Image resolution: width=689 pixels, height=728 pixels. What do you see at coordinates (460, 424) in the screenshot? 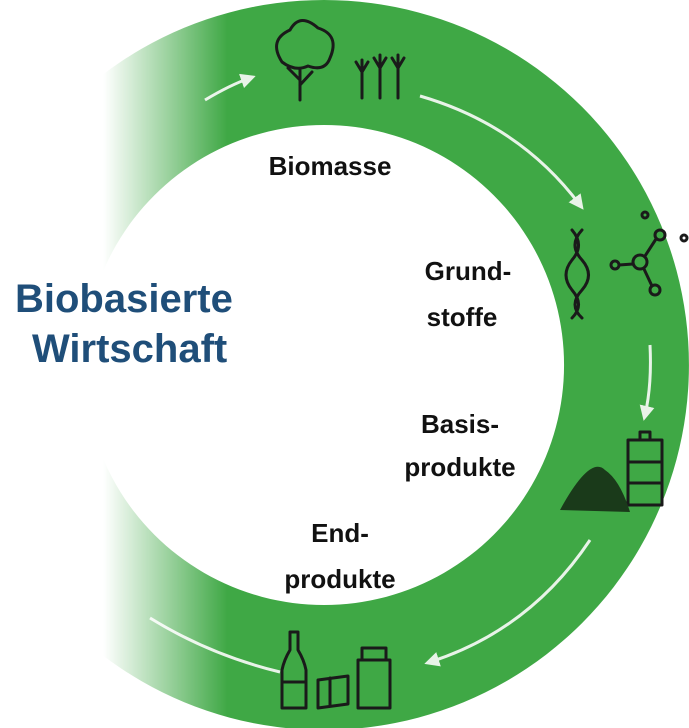
I see `stage-label: Basis-` at bounding box center [460, 424].